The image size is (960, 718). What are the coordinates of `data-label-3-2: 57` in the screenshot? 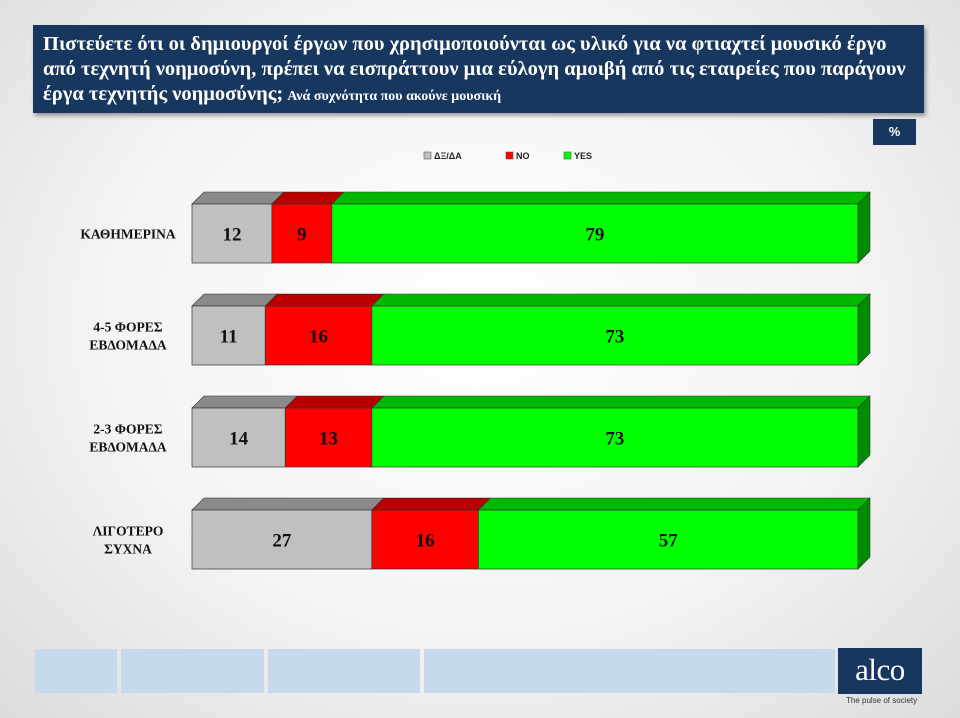 It's located at (669, 541).